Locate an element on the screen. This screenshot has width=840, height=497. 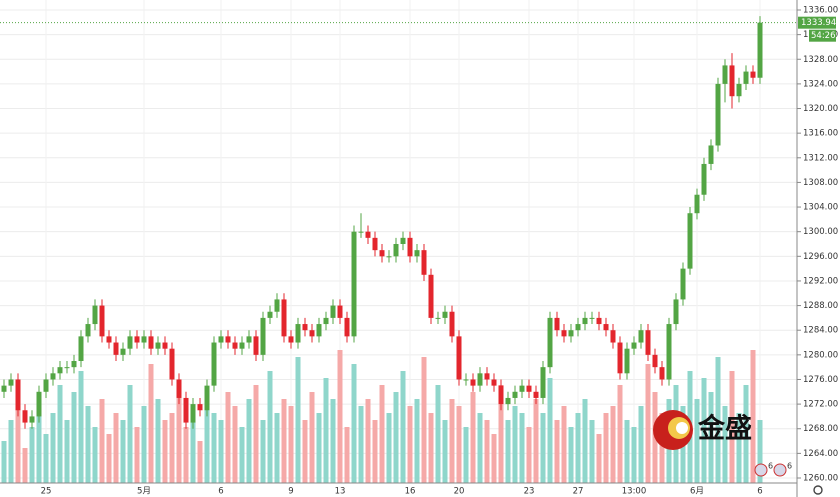
event-flags: 6 6 is located at coordinates (773, 469).